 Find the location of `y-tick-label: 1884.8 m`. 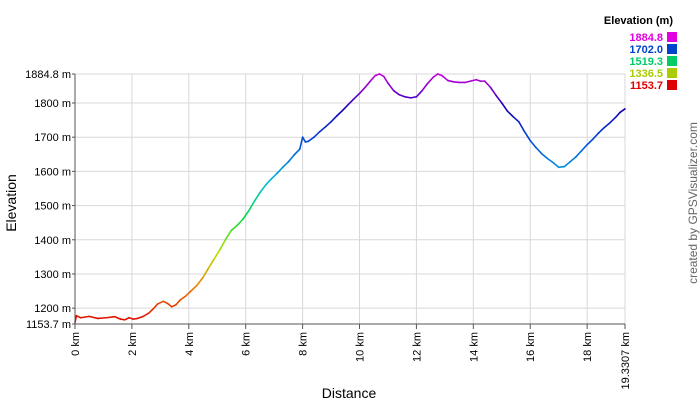

y-tick-label: 1884.8 m is located at coordinates (48, 75).